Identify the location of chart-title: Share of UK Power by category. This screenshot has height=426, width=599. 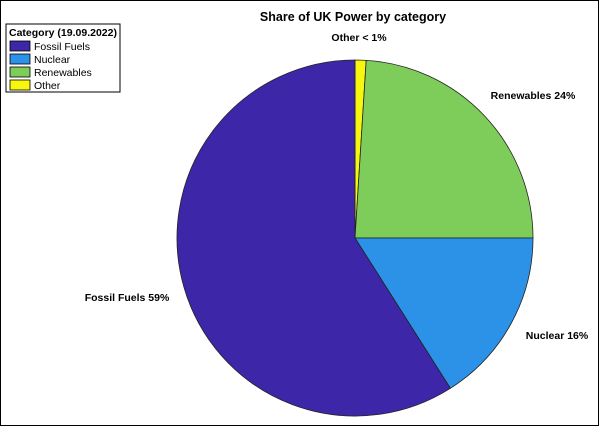
(353, 17).